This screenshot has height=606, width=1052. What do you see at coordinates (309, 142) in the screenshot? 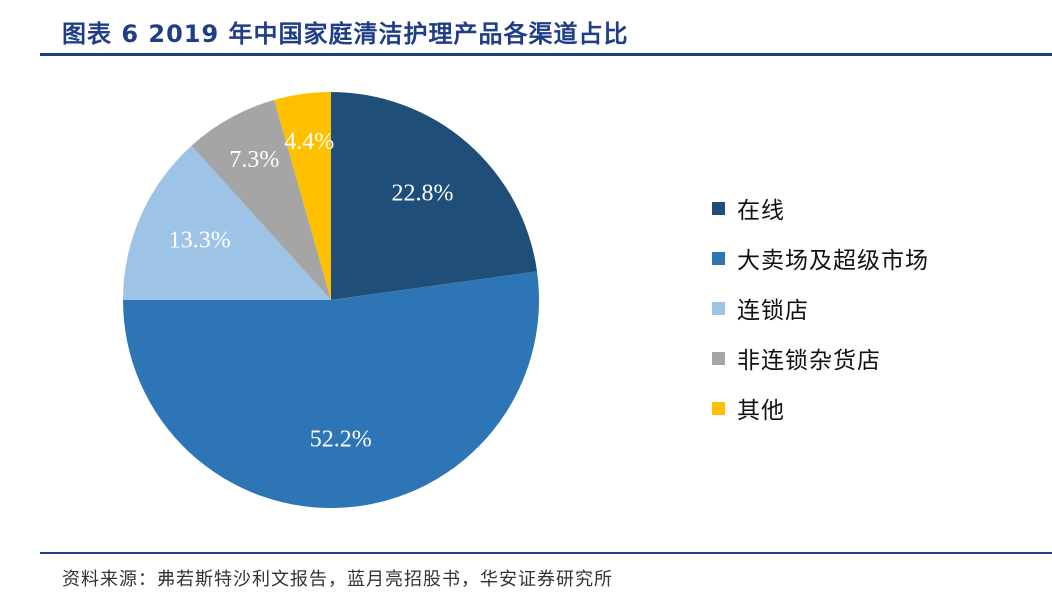
I see `slice-label-5: 4.4%` at bounding box center [309, 142].